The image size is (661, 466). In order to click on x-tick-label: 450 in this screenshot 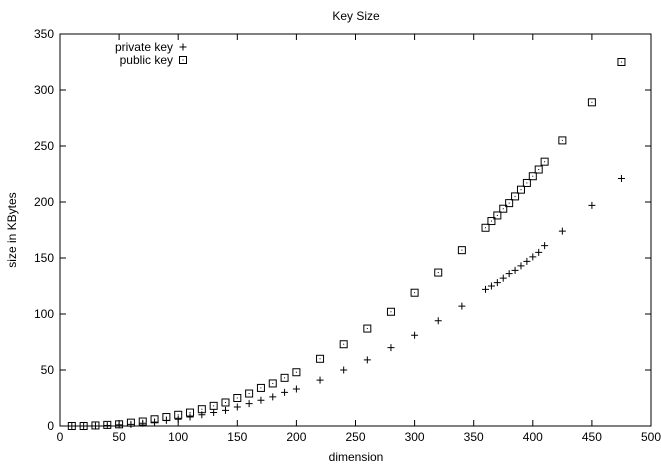, I will do `click(592, 437)`.